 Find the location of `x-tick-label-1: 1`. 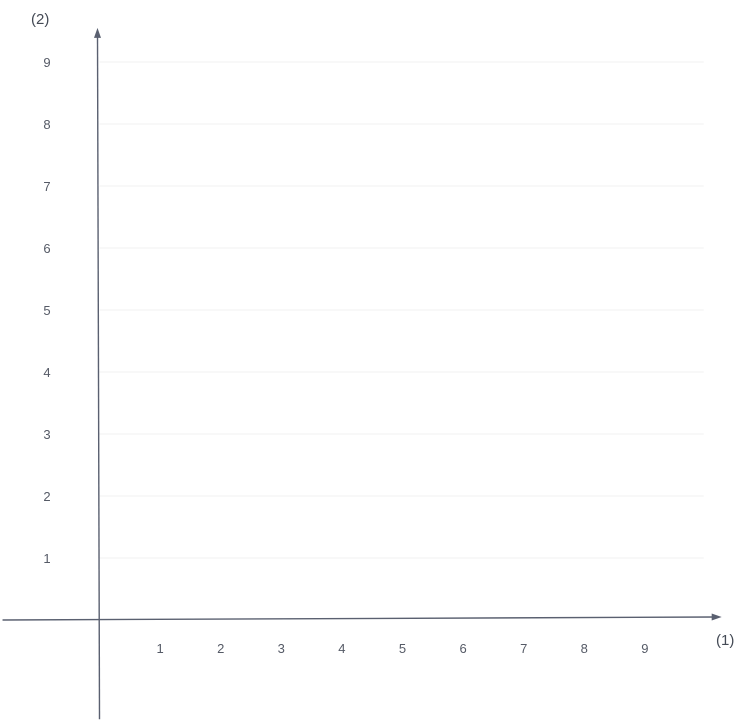

x-tick-label-1: 1 is located at coordinates (159, 648).